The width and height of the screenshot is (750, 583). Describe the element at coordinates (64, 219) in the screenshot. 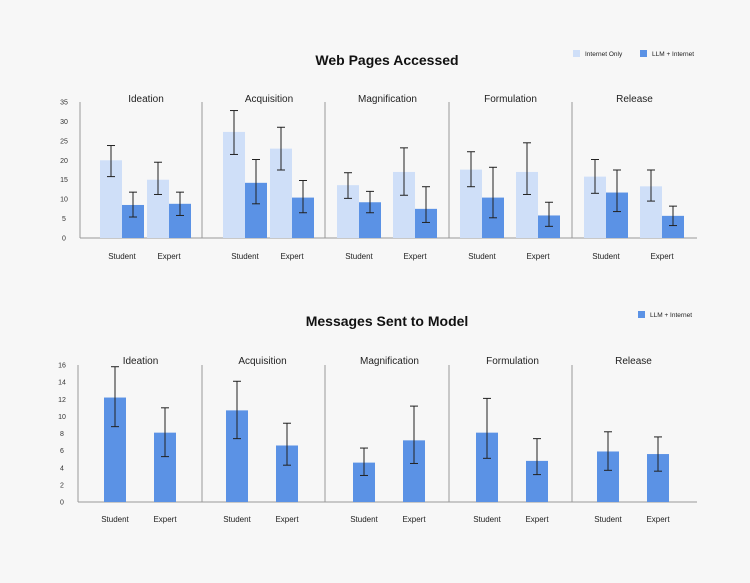

I see `y-tick-label: 5` at that location.